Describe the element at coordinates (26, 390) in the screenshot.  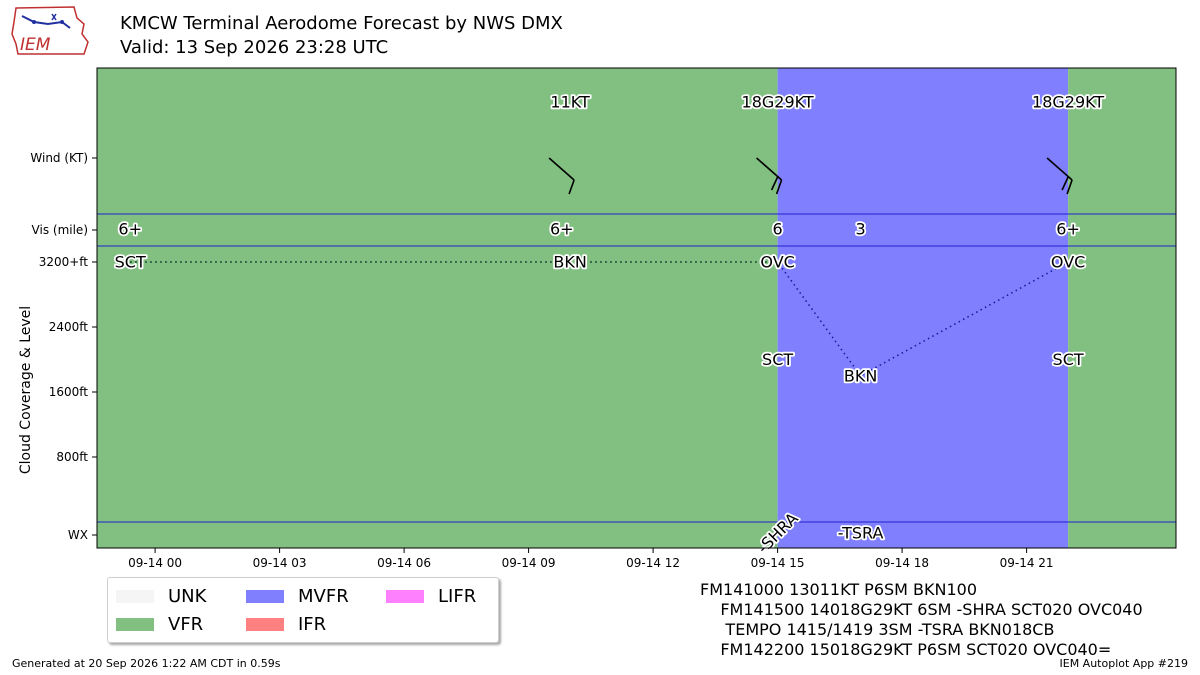
I see `y-axis-label: Cloud Coverage & Level` at that location.